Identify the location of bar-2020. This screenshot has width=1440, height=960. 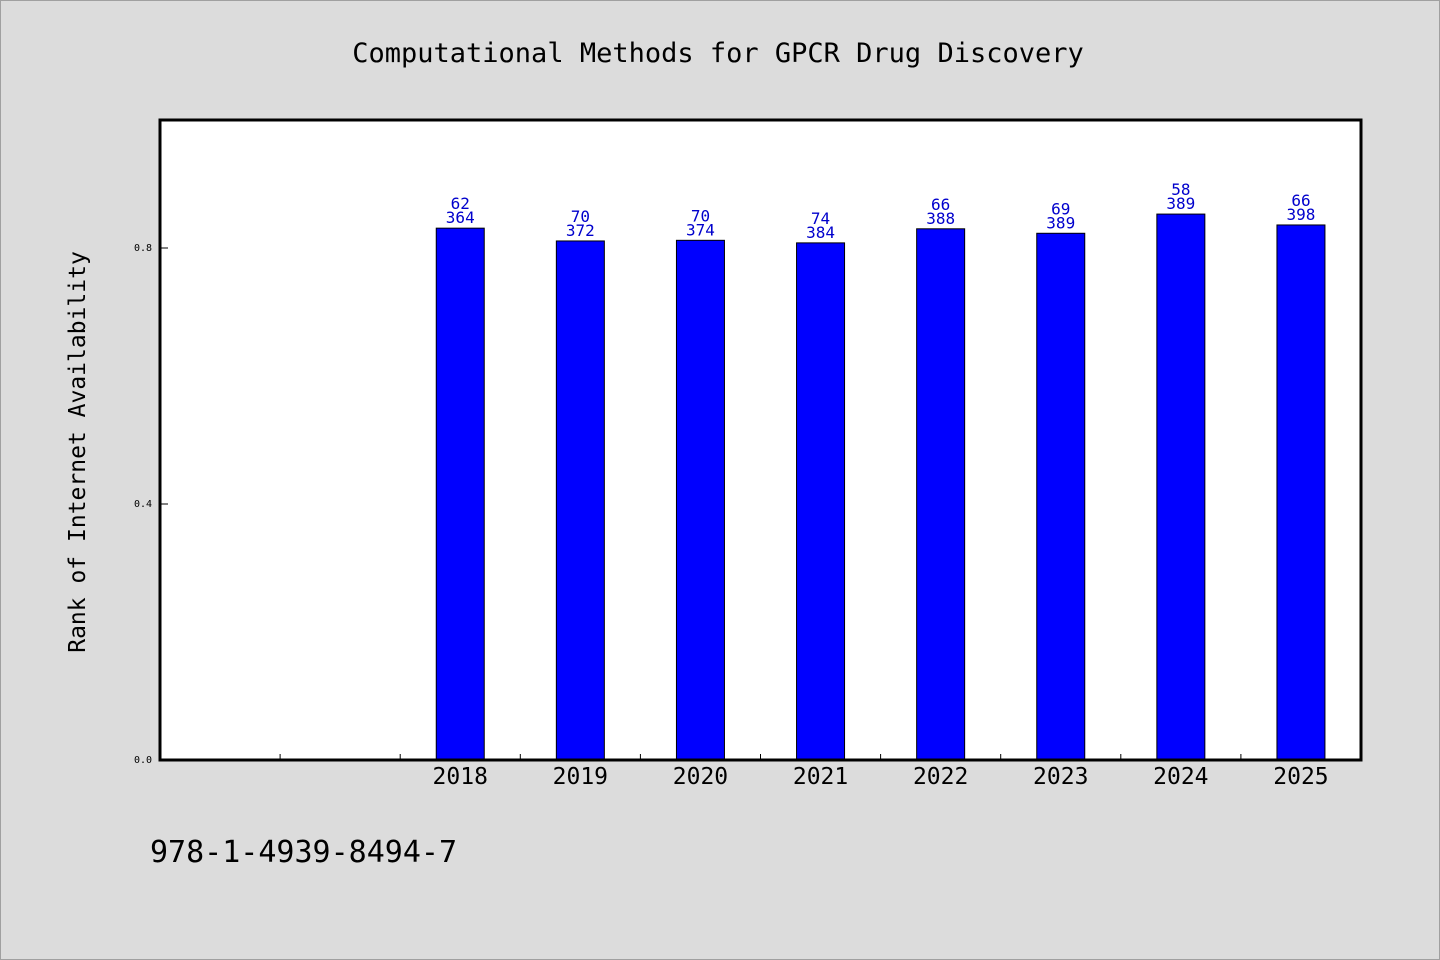
(700, 500).